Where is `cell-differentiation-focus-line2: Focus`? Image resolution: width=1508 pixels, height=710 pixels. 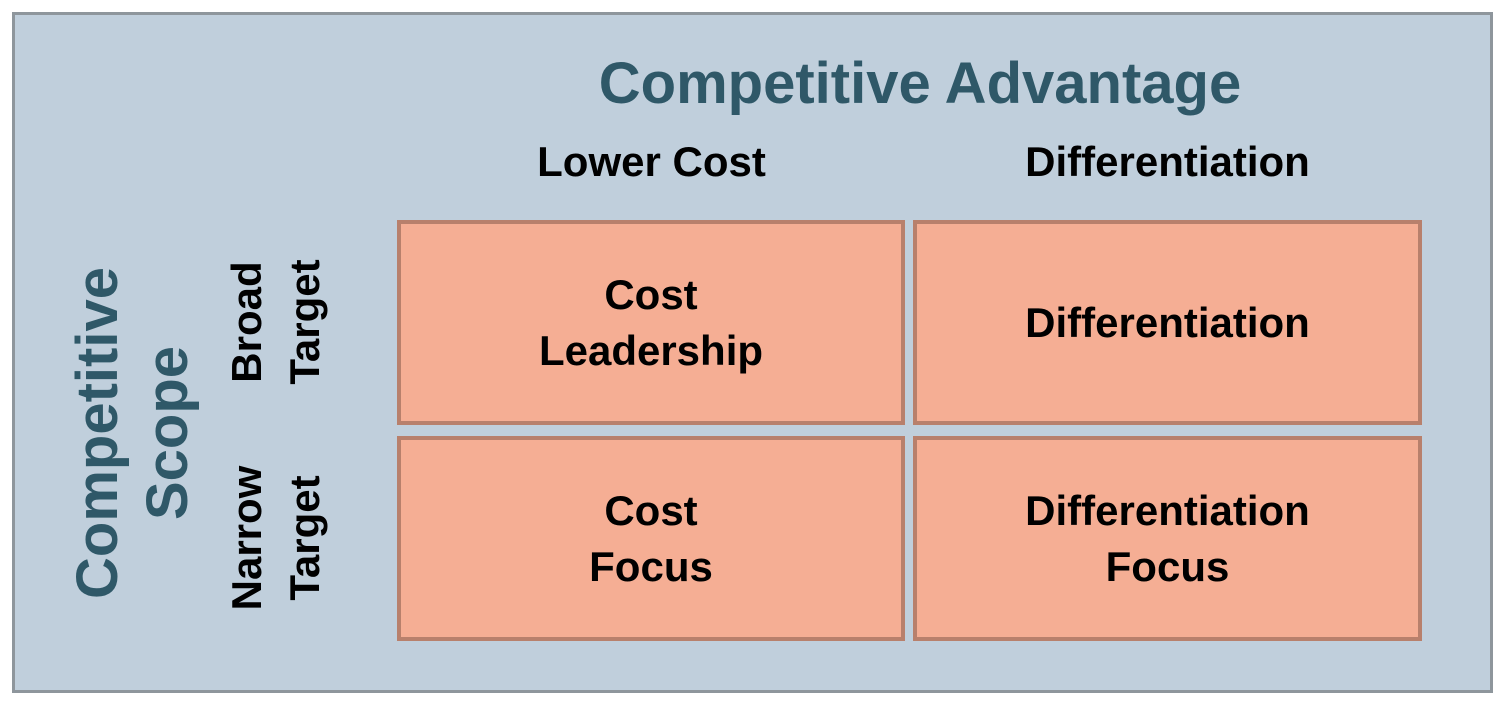 cell-differentiation-focus-line2: Focus is located at coordinates (1167, 566).